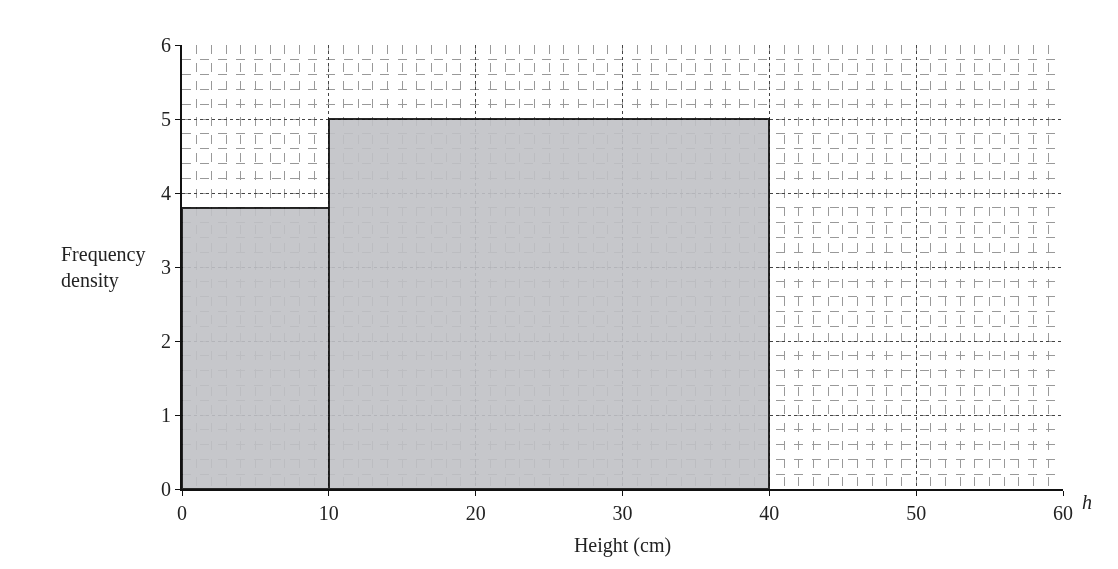 The image size is (1118, 569). Describe the element at coordinates (1087, 502) in the screenshot. I see `text: h` at that location.